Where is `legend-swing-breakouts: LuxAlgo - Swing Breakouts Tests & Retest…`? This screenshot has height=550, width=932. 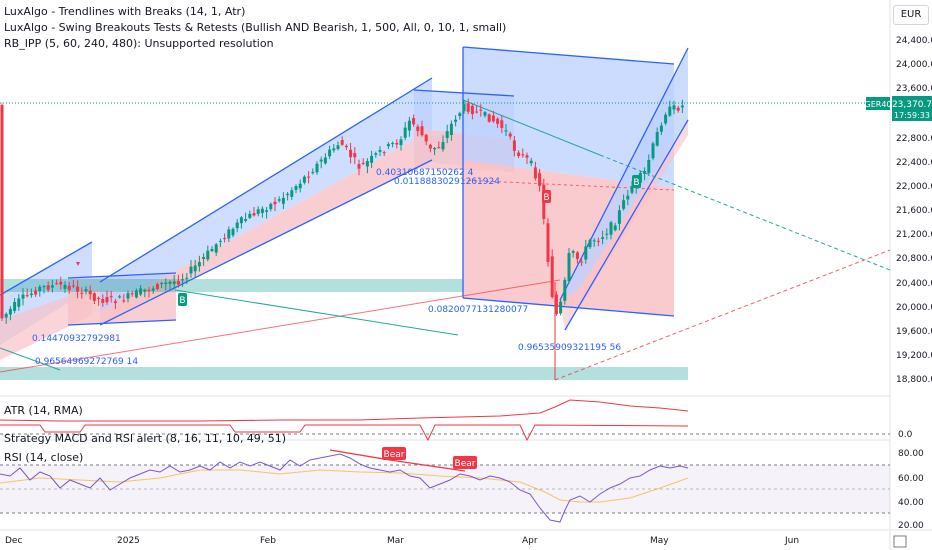 legend-swing-breakouts: LuxAlgo - Swing Breakouts Tests & Retest… is located at coordinates (255, 27).